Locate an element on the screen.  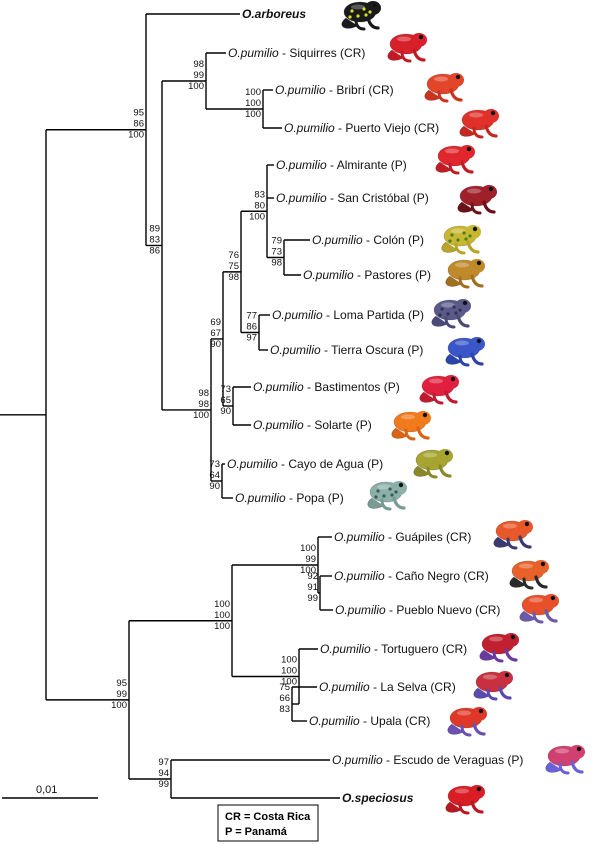
support-value: 65 is located at coordinates (225, 400).